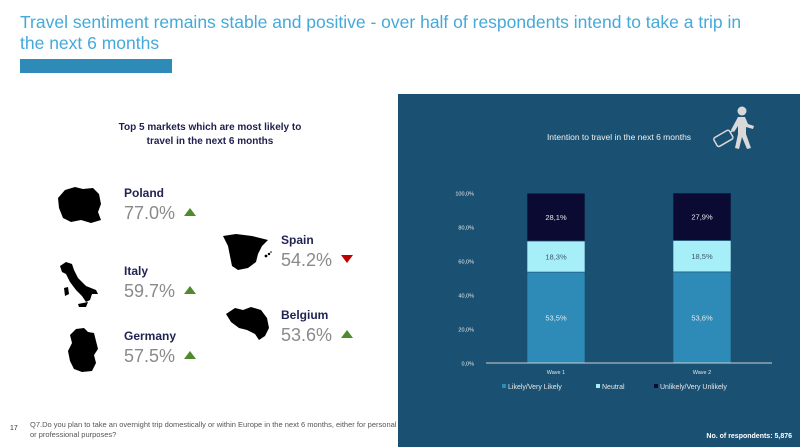 This screenshot has width=800, height=447. I want to click on bar-data-label: 18,5%, so click(702, 256).